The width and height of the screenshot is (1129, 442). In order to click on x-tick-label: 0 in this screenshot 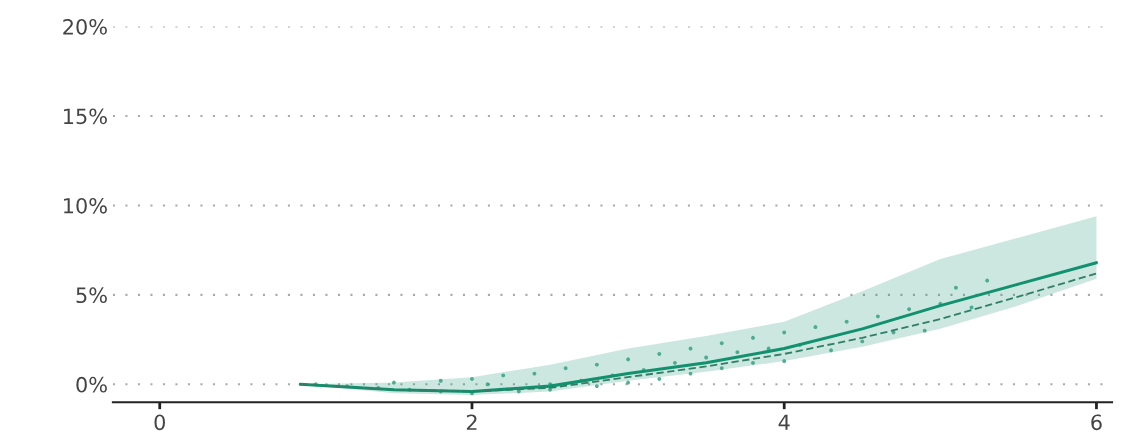, I will do `click(159, 422)`.